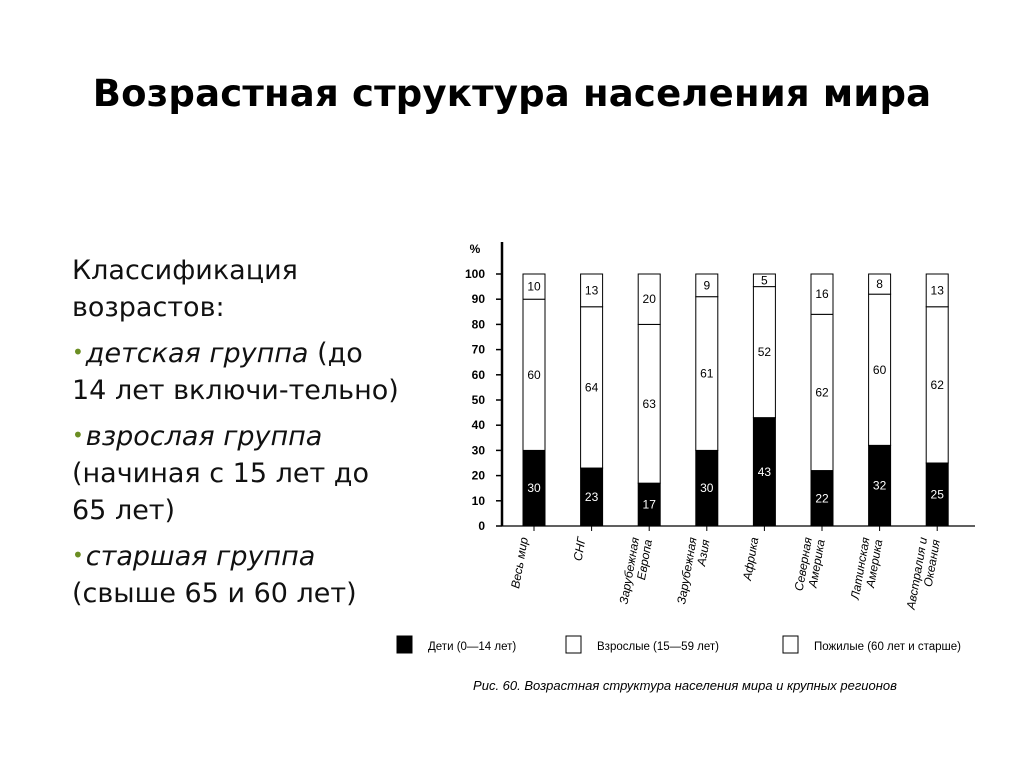  What do you see at coordinates (185, 289) in the screenshot?
I see `classification-heading: Классификация возрастов:` at bounding box center [185, 289].